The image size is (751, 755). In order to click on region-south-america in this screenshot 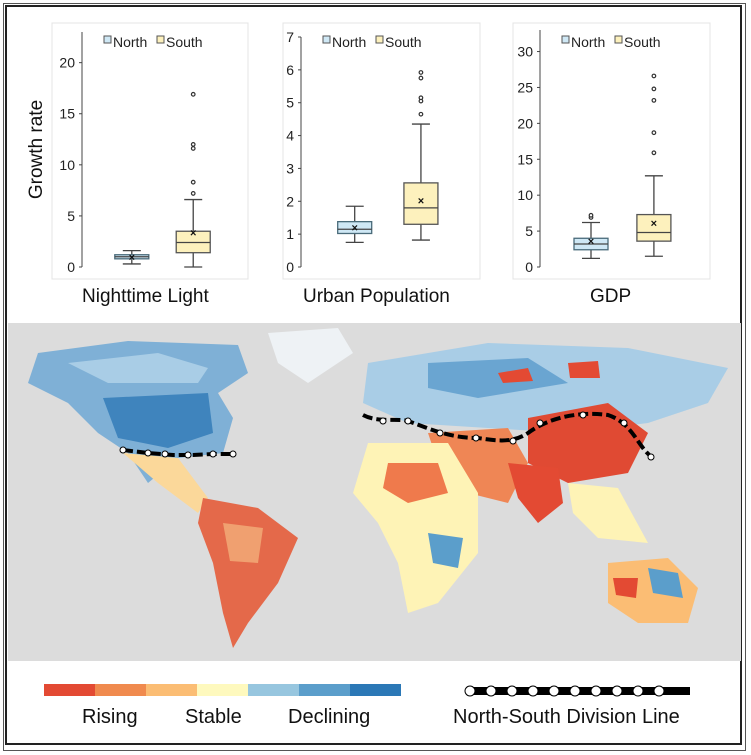, I will do `click(248, 573)`.